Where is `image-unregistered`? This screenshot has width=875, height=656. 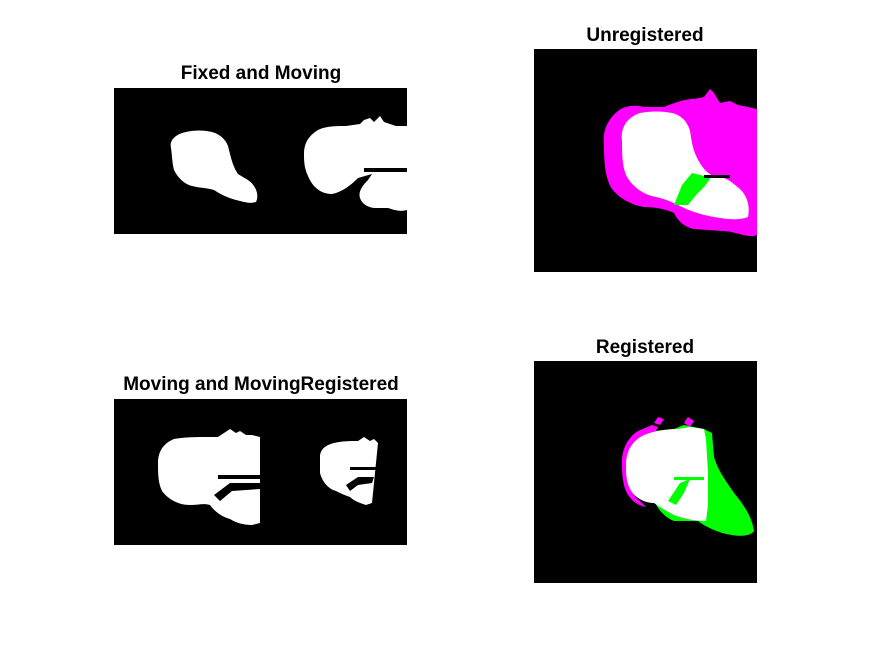
image-unregistered is located at coordinates (645, 160).